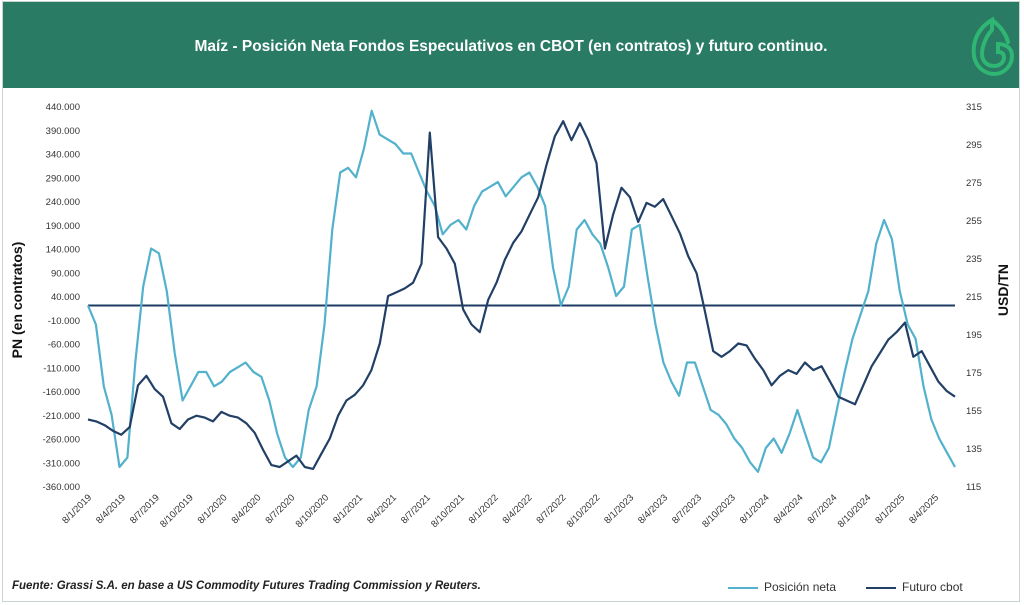 This screenshot has height=605, width=1024. I want to click on legend-item-posicion-neta: Posición neta, so click(782, 587).